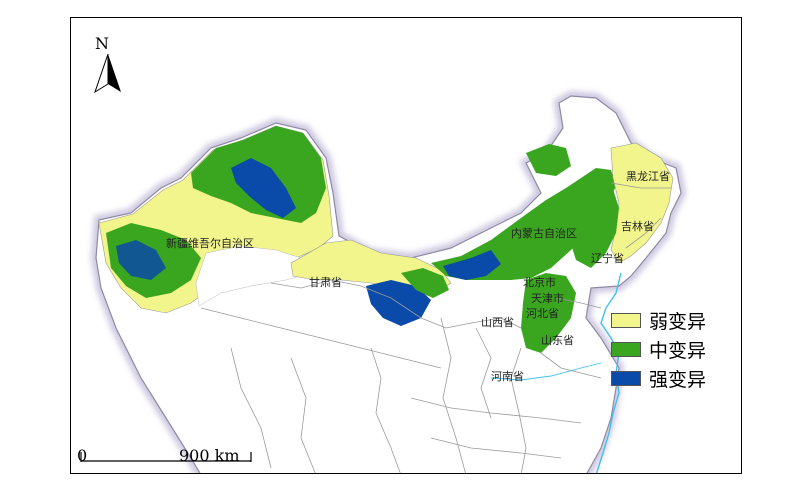  What do you see at coordinates (546, 371) in the screenshot?
I see `river-yellow` at bounding box center [546, 371].